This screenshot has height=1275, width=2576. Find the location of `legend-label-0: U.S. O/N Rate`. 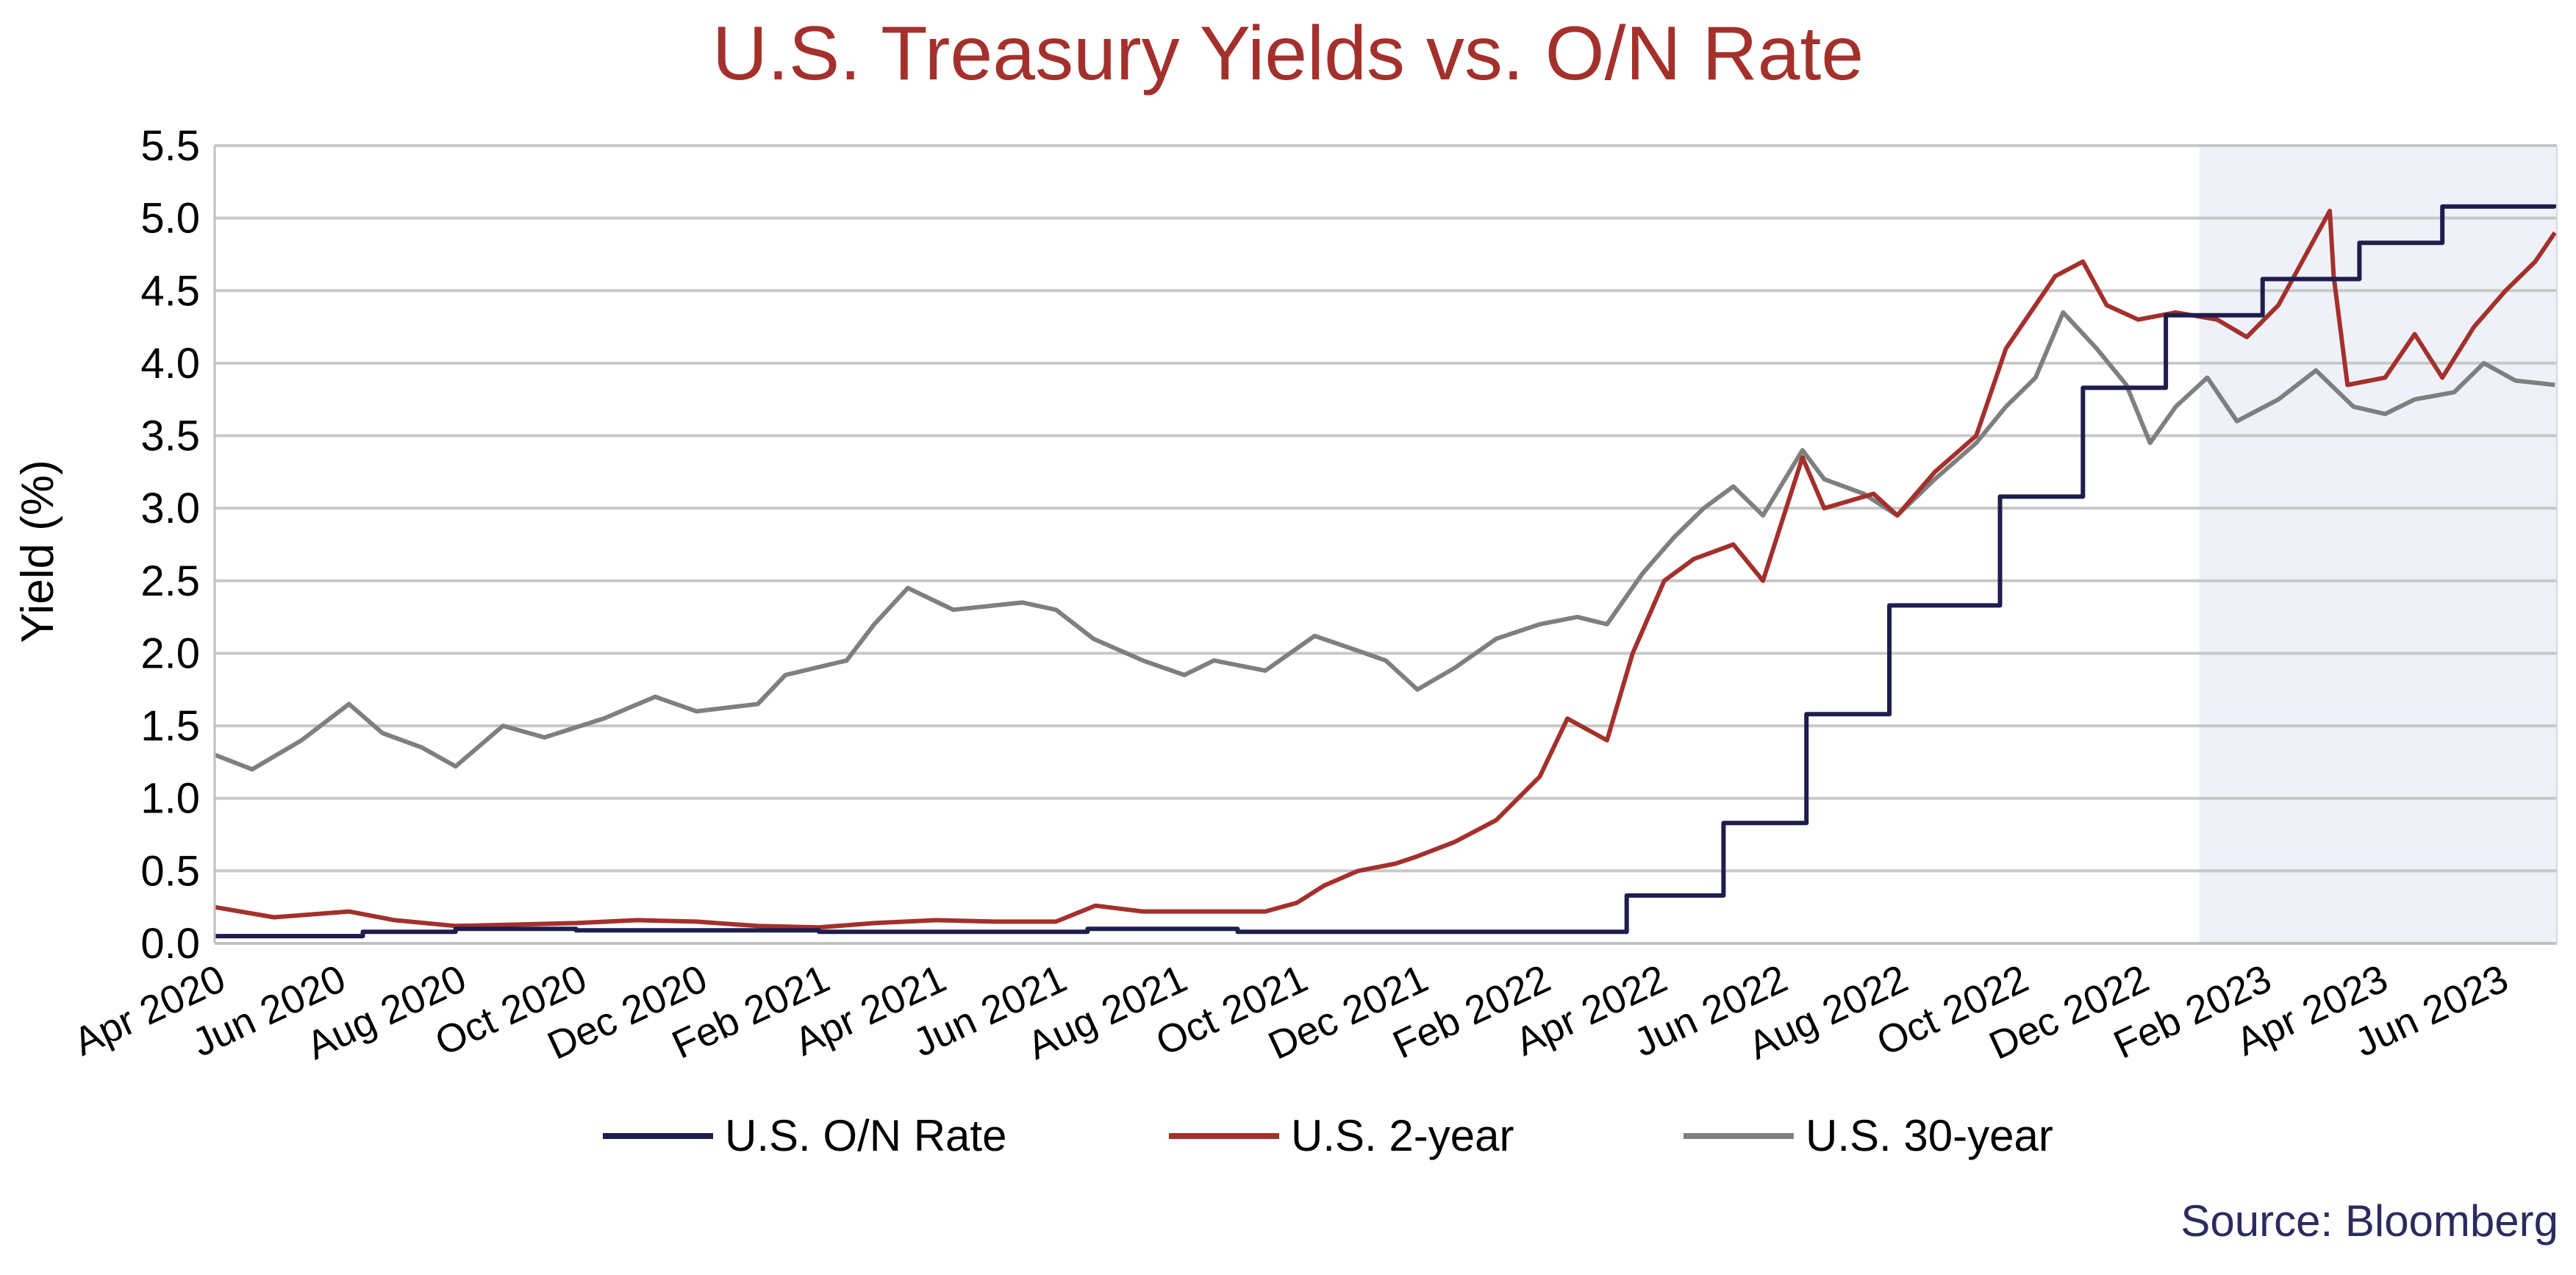

legend-label-0: U.S. O/N Rate is located at coordinates (865, 1136).